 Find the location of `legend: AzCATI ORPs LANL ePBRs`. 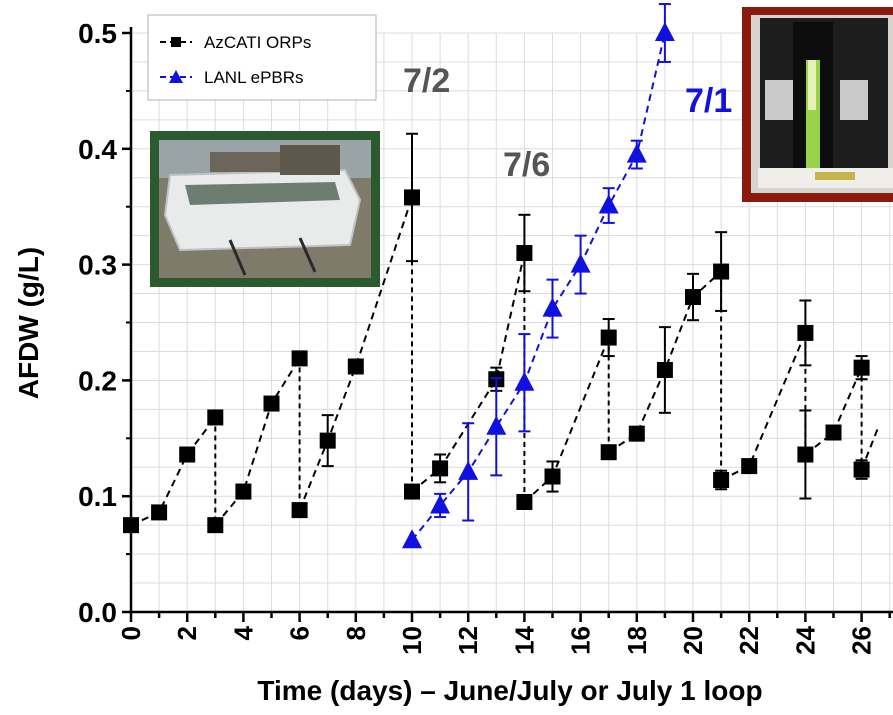

legend: AzCATI ORPs LANL ePBRs is located at coordinates (262, 57).